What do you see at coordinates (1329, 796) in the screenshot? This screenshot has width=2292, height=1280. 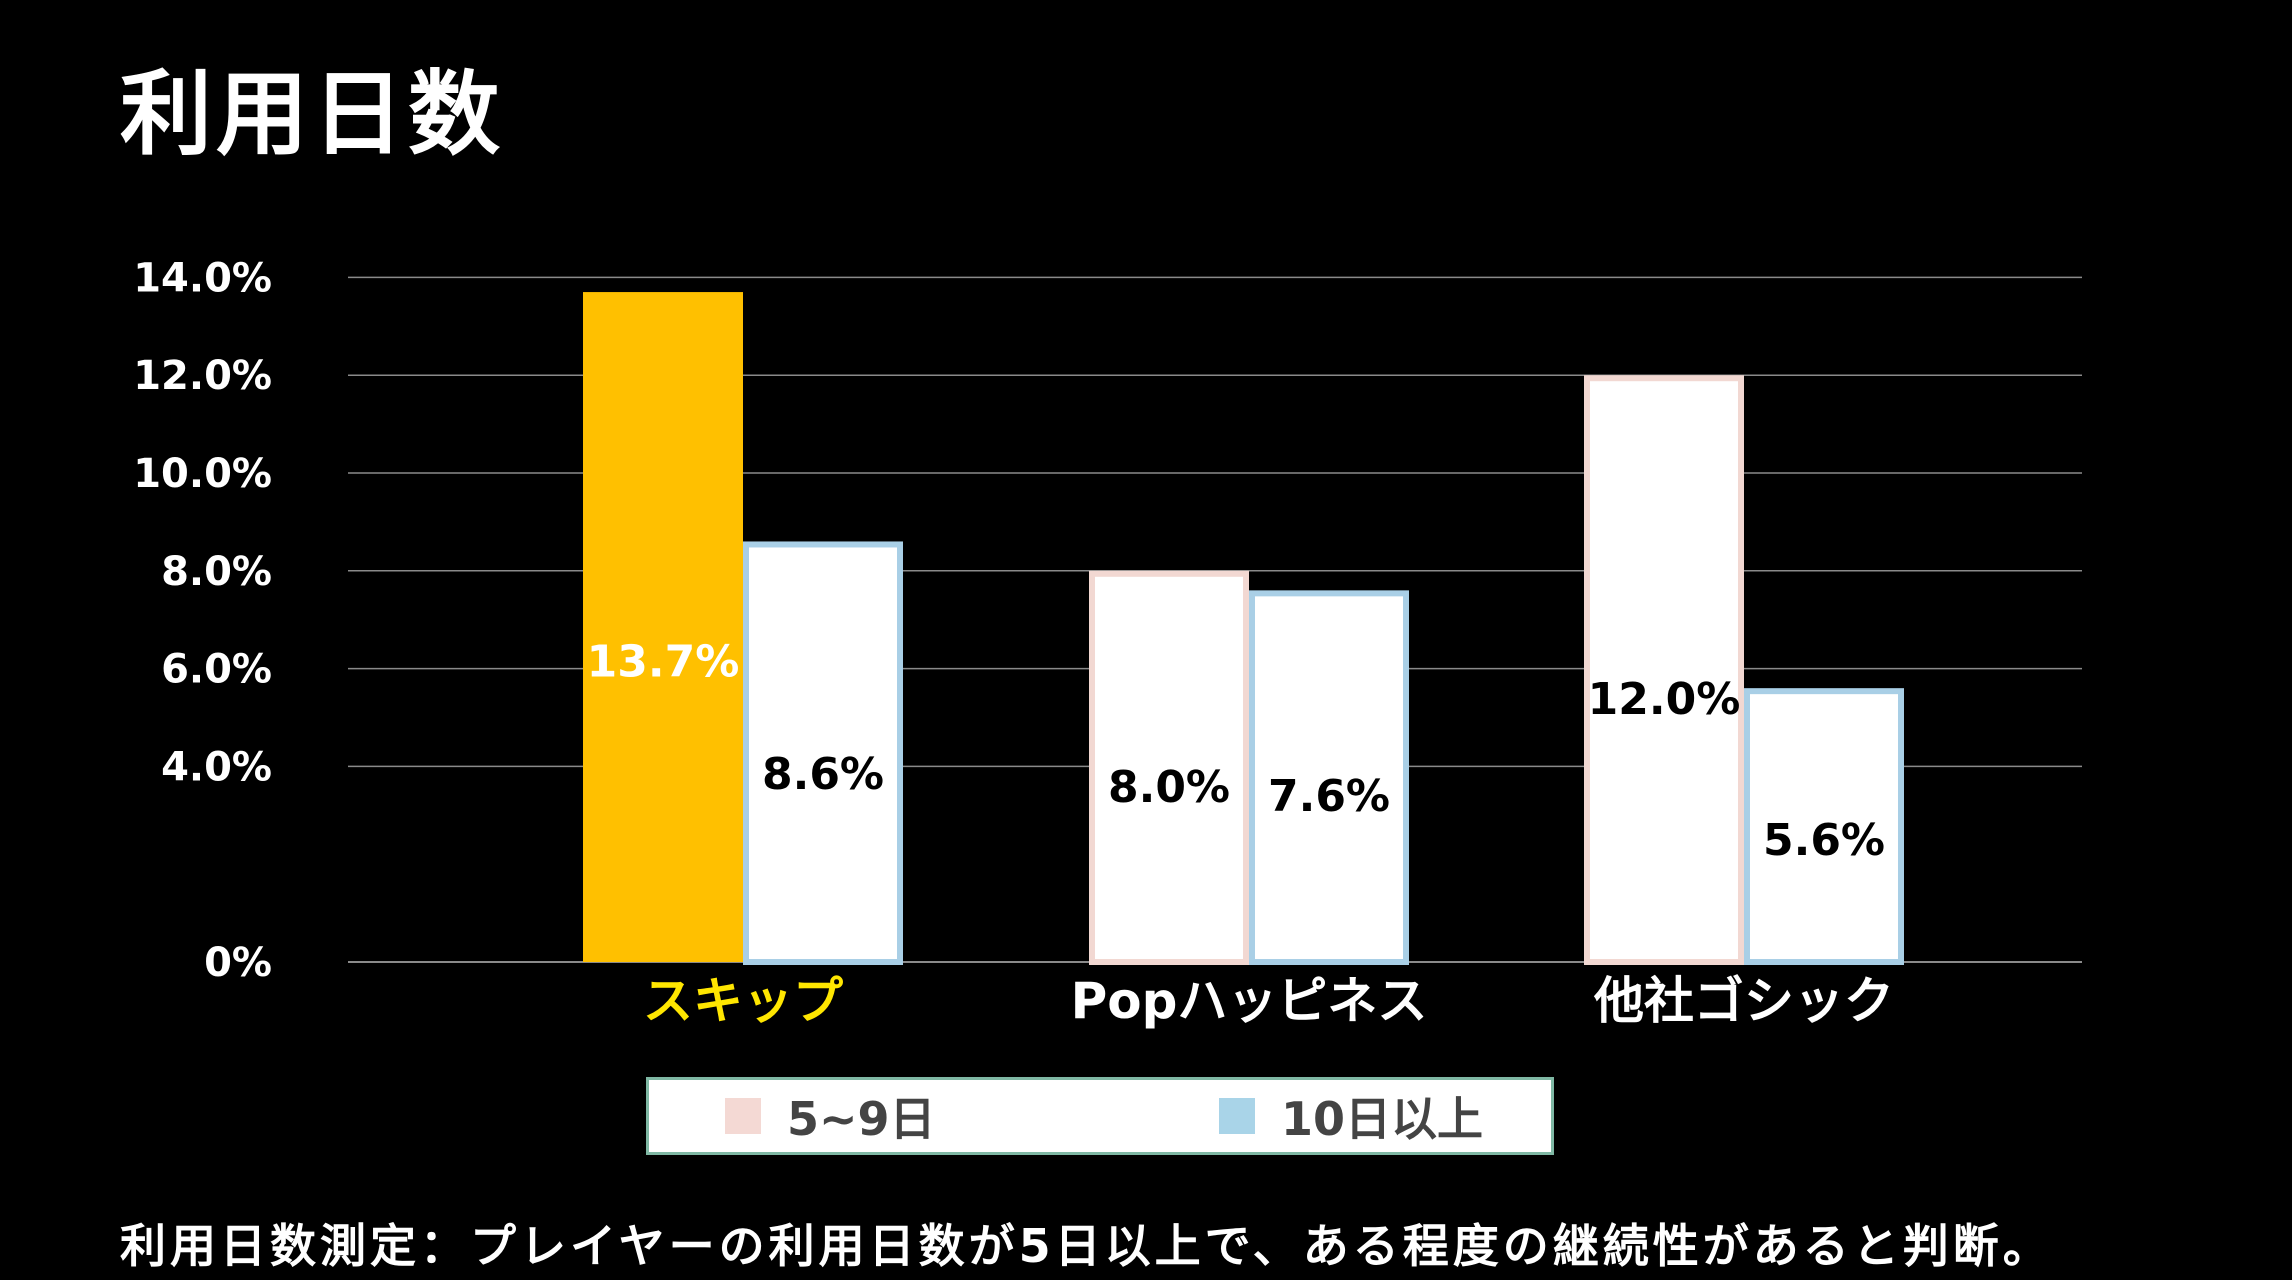 I see `data-label: 7.6%` at bounding box center [1329, 796].